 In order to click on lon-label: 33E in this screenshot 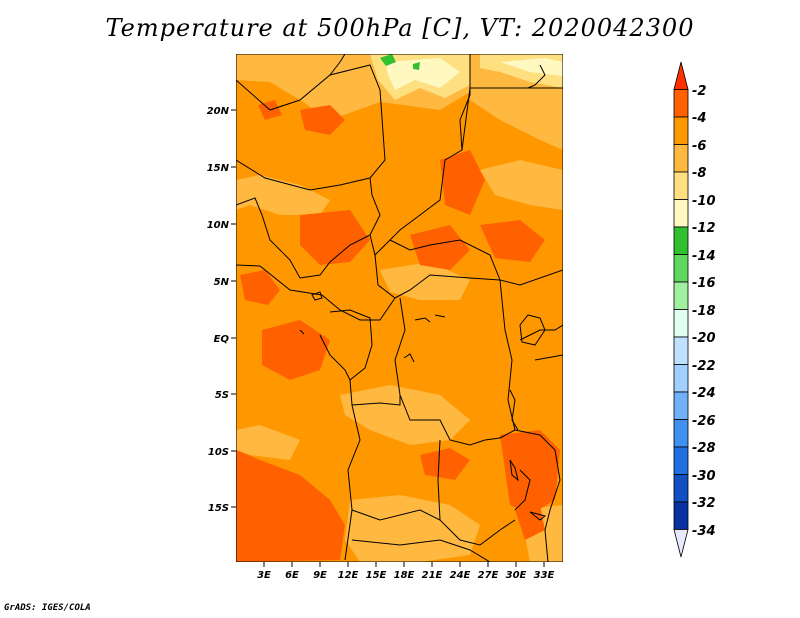, I will do `click(544, 575)`.